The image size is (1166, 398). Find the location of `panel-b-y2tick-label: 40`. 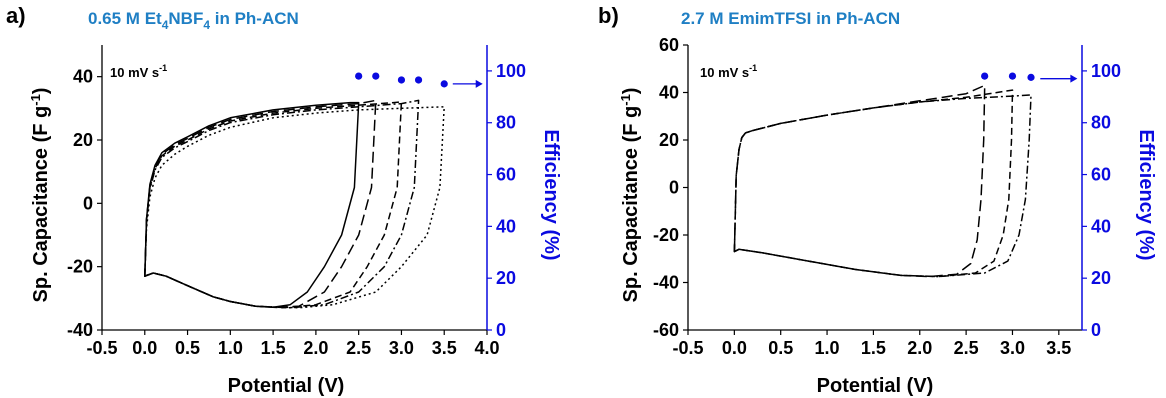

panel-b-y2tick-label: 40 is located at coordinates (1101, 226).